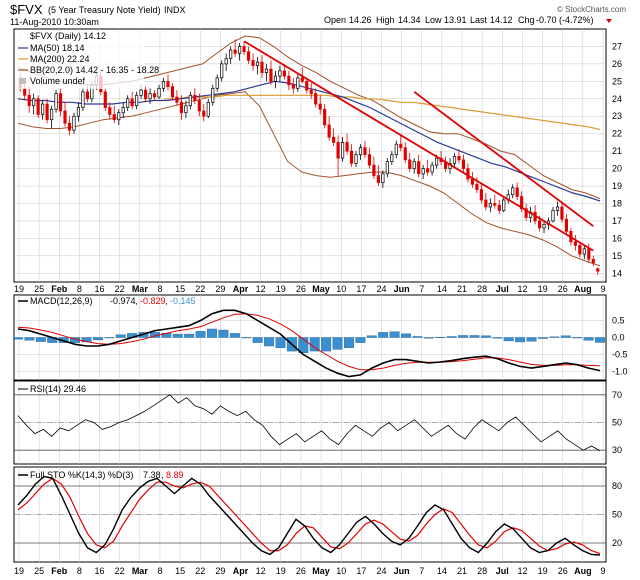 The width and height of the screenshot is (640, 580). Describe the element at coordinates (482, 289) in the screenshot. I see `x-tick-label-top: 28` at that location.